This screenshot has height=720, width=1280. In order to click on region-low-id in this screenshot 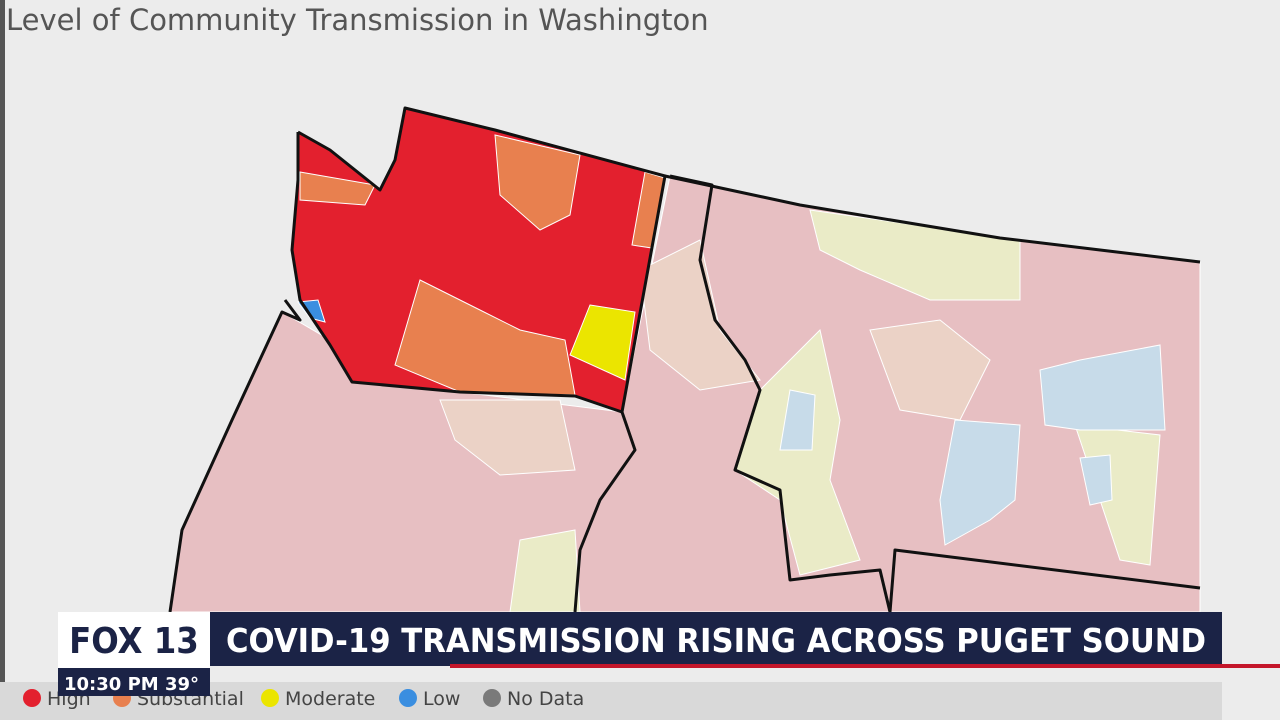, I will do `click(797, 420)`.